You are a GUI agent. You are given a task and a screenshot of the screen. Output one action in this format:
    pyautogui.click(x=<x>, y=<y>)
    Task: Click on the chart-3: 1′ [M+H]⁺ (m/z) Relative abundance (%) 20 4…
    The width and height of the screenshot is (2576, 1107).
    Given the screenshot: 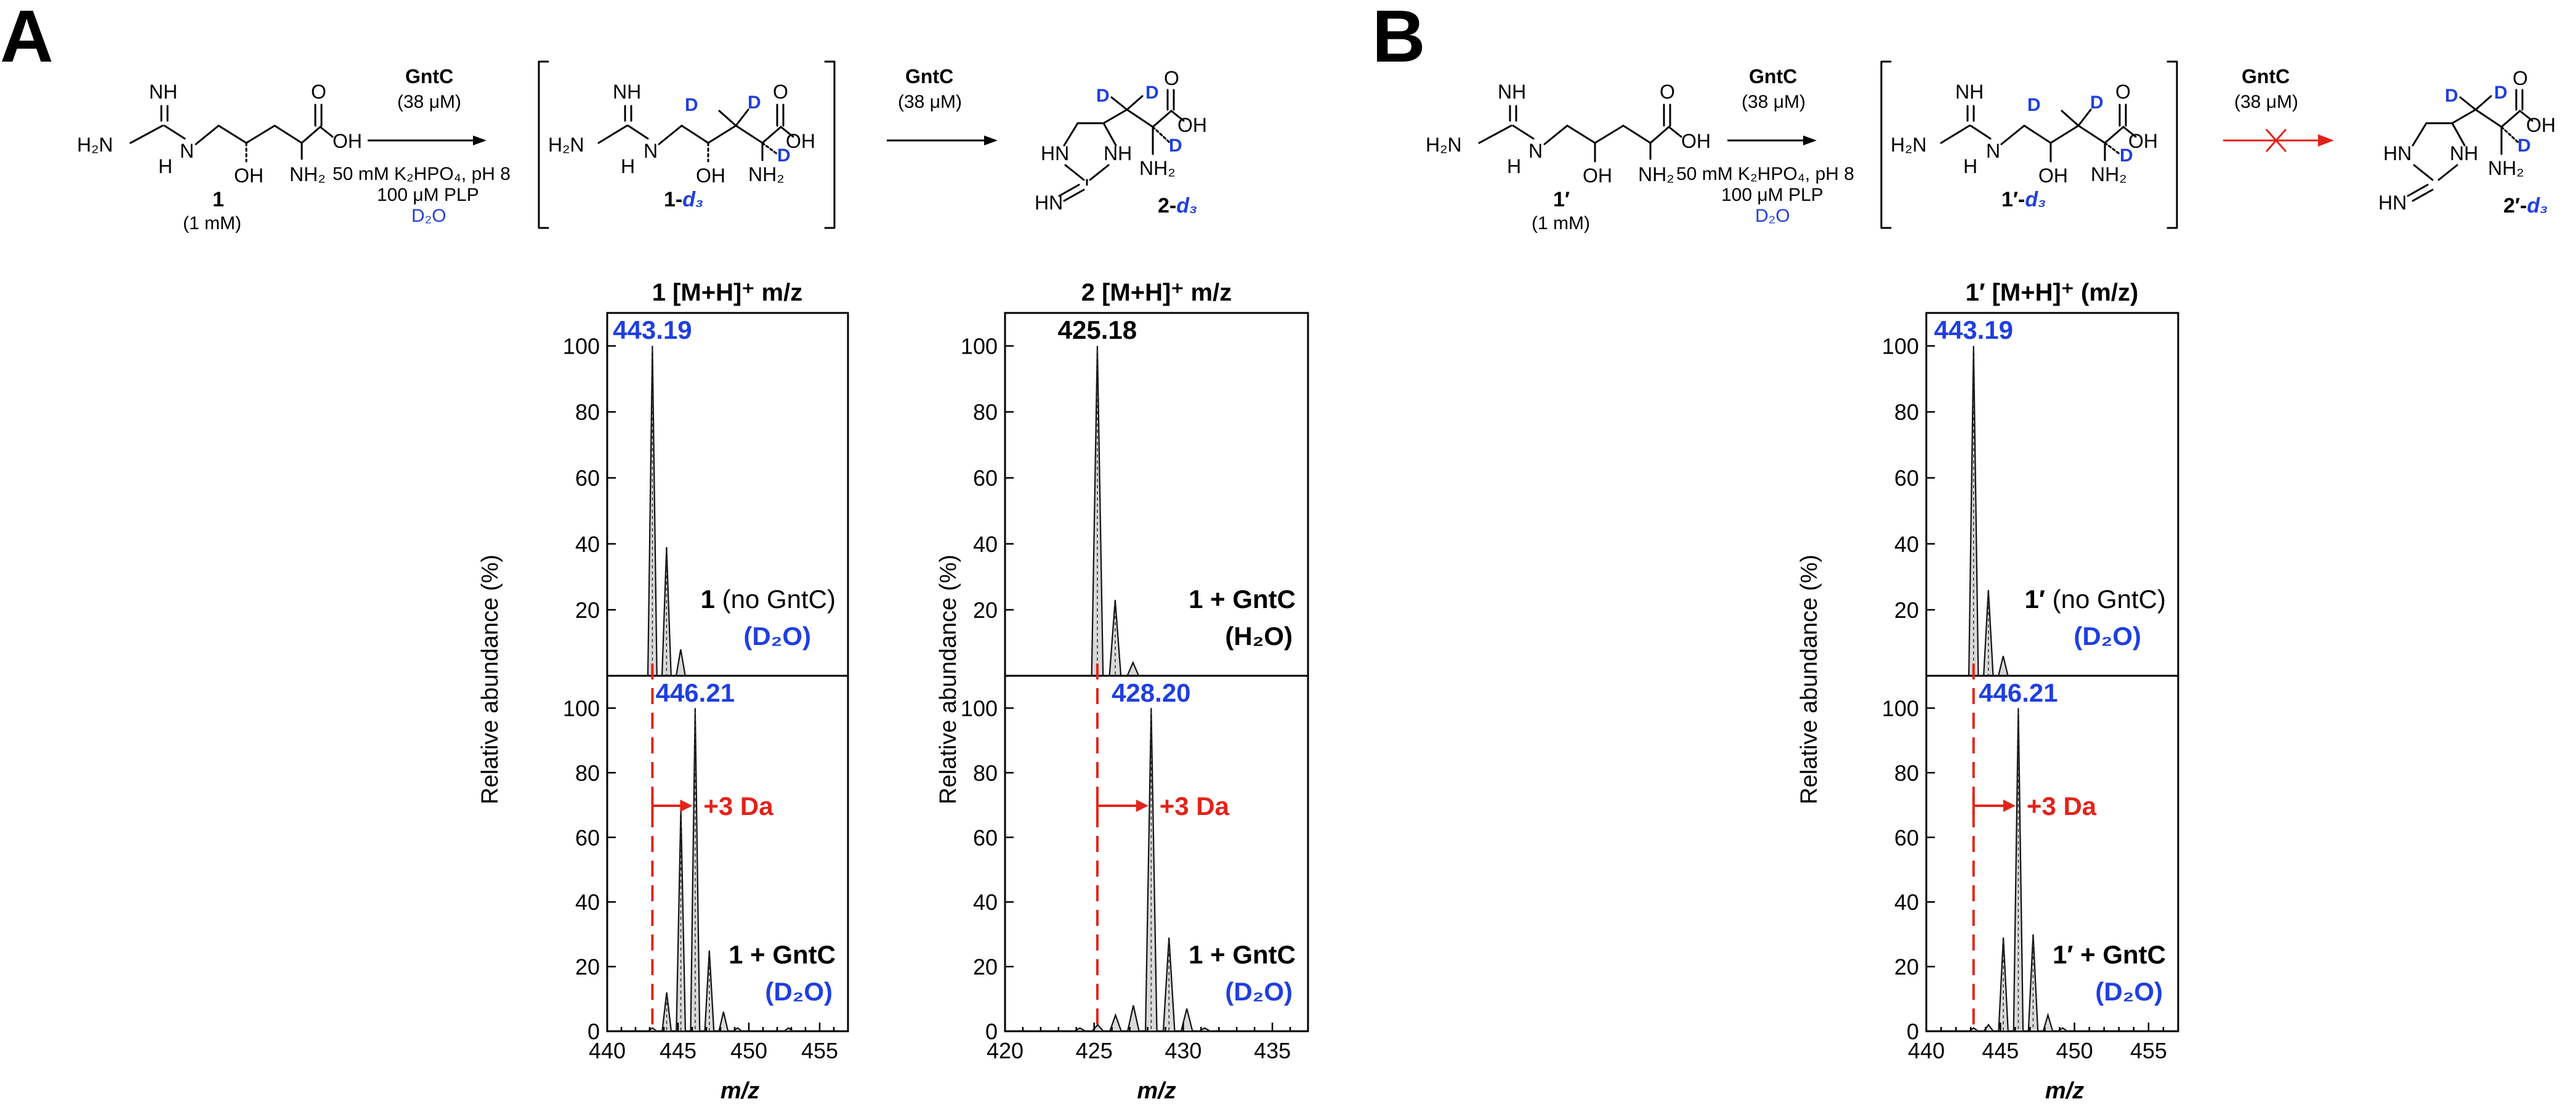 What is the action you would take?
    pyautogui.click(x=1987, y=691)
    